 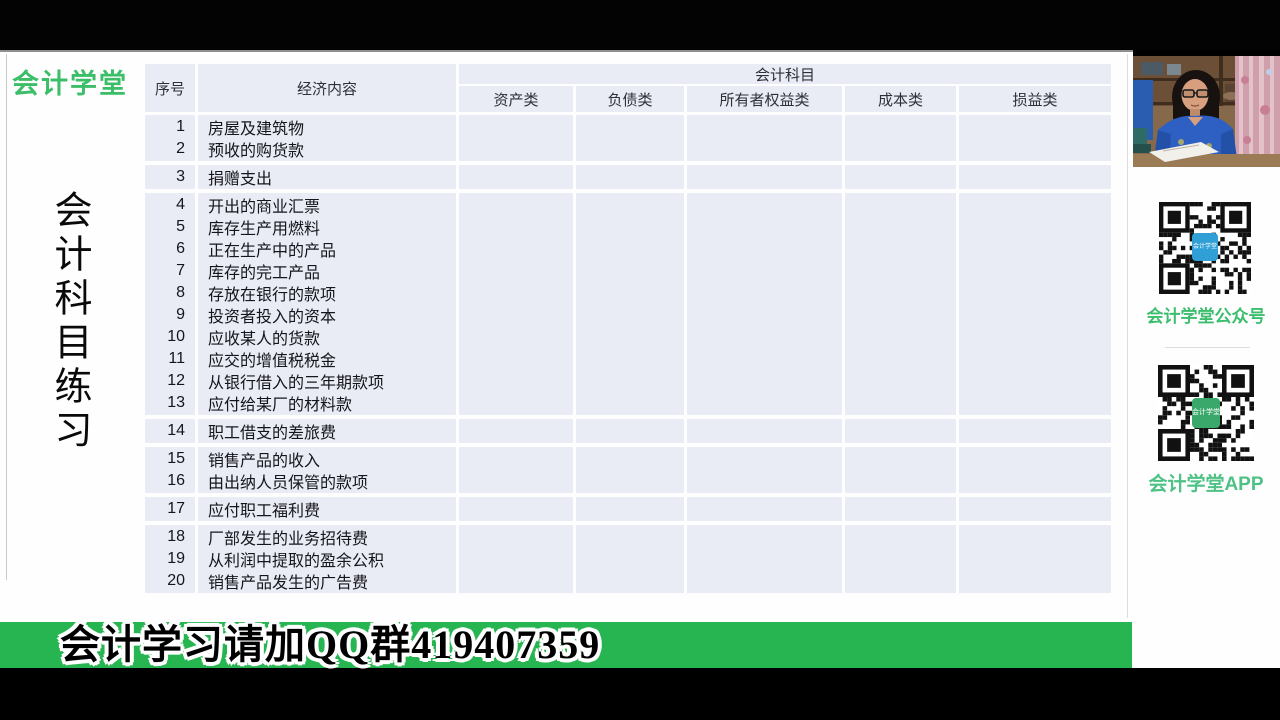 I want to click on table-row: 12 从银行借入的三年期款项, so click(x=628, y=381).